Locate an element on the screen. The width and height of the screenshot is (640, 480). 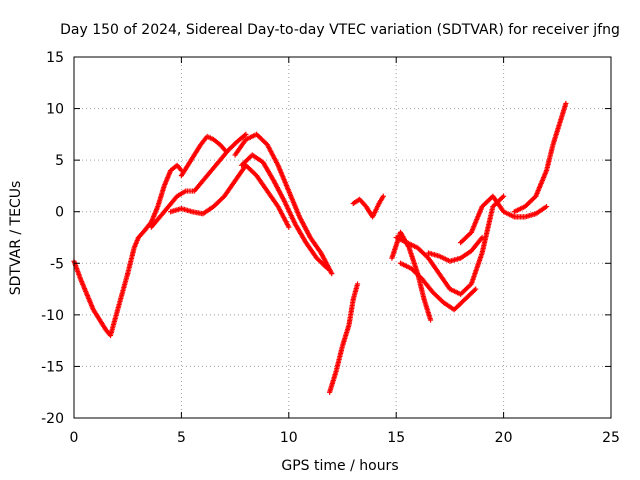
x-tick-label: 0 is located at coordinates (74, 438).